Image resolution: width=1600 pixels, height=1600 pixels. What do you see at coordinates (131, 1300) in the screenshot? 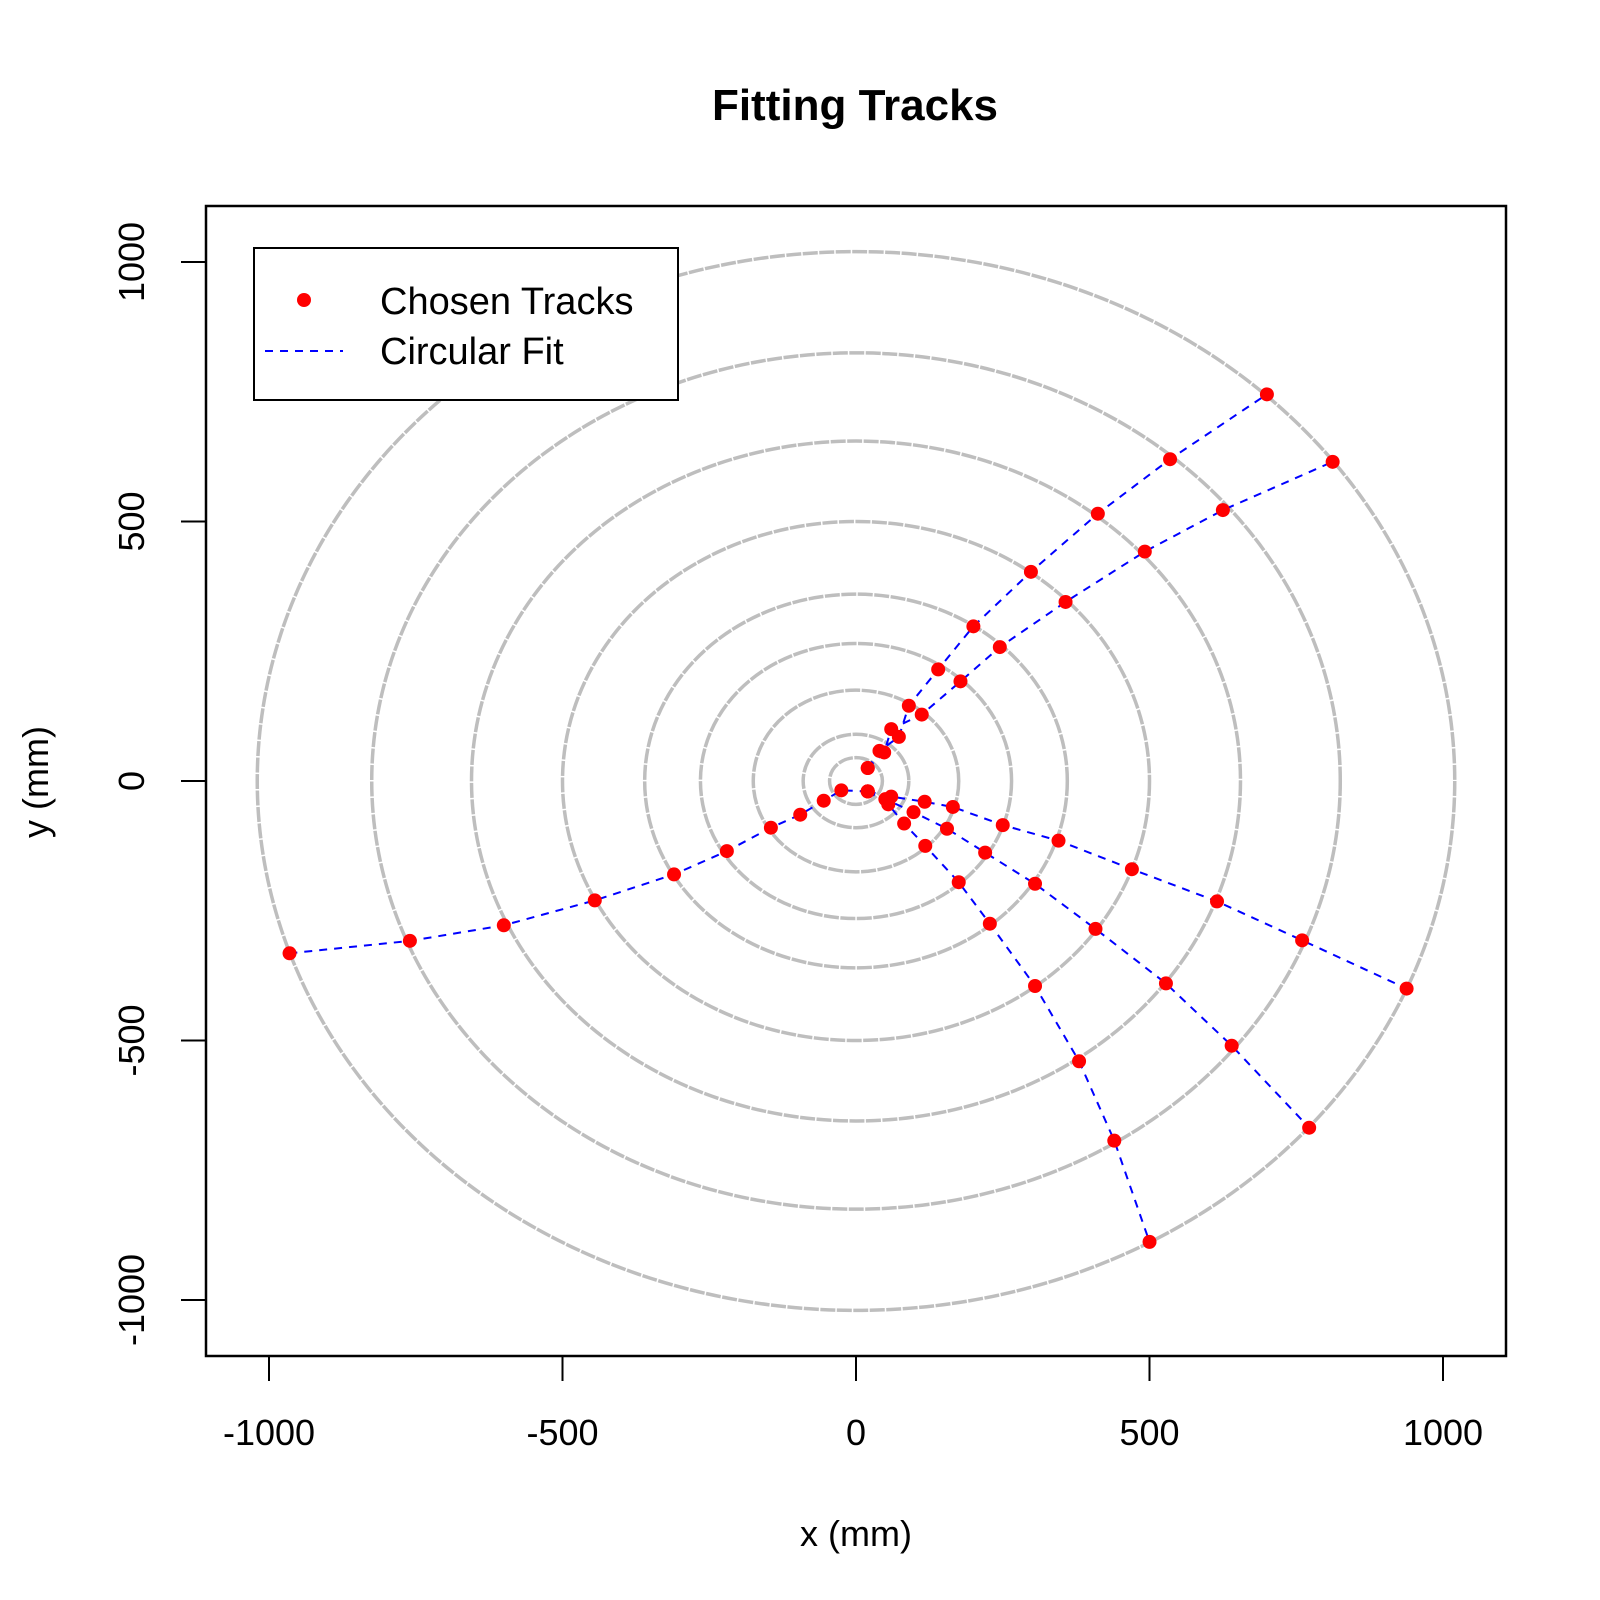
I see `y-tick-label: -1000` at bounding box center [131, 1300].